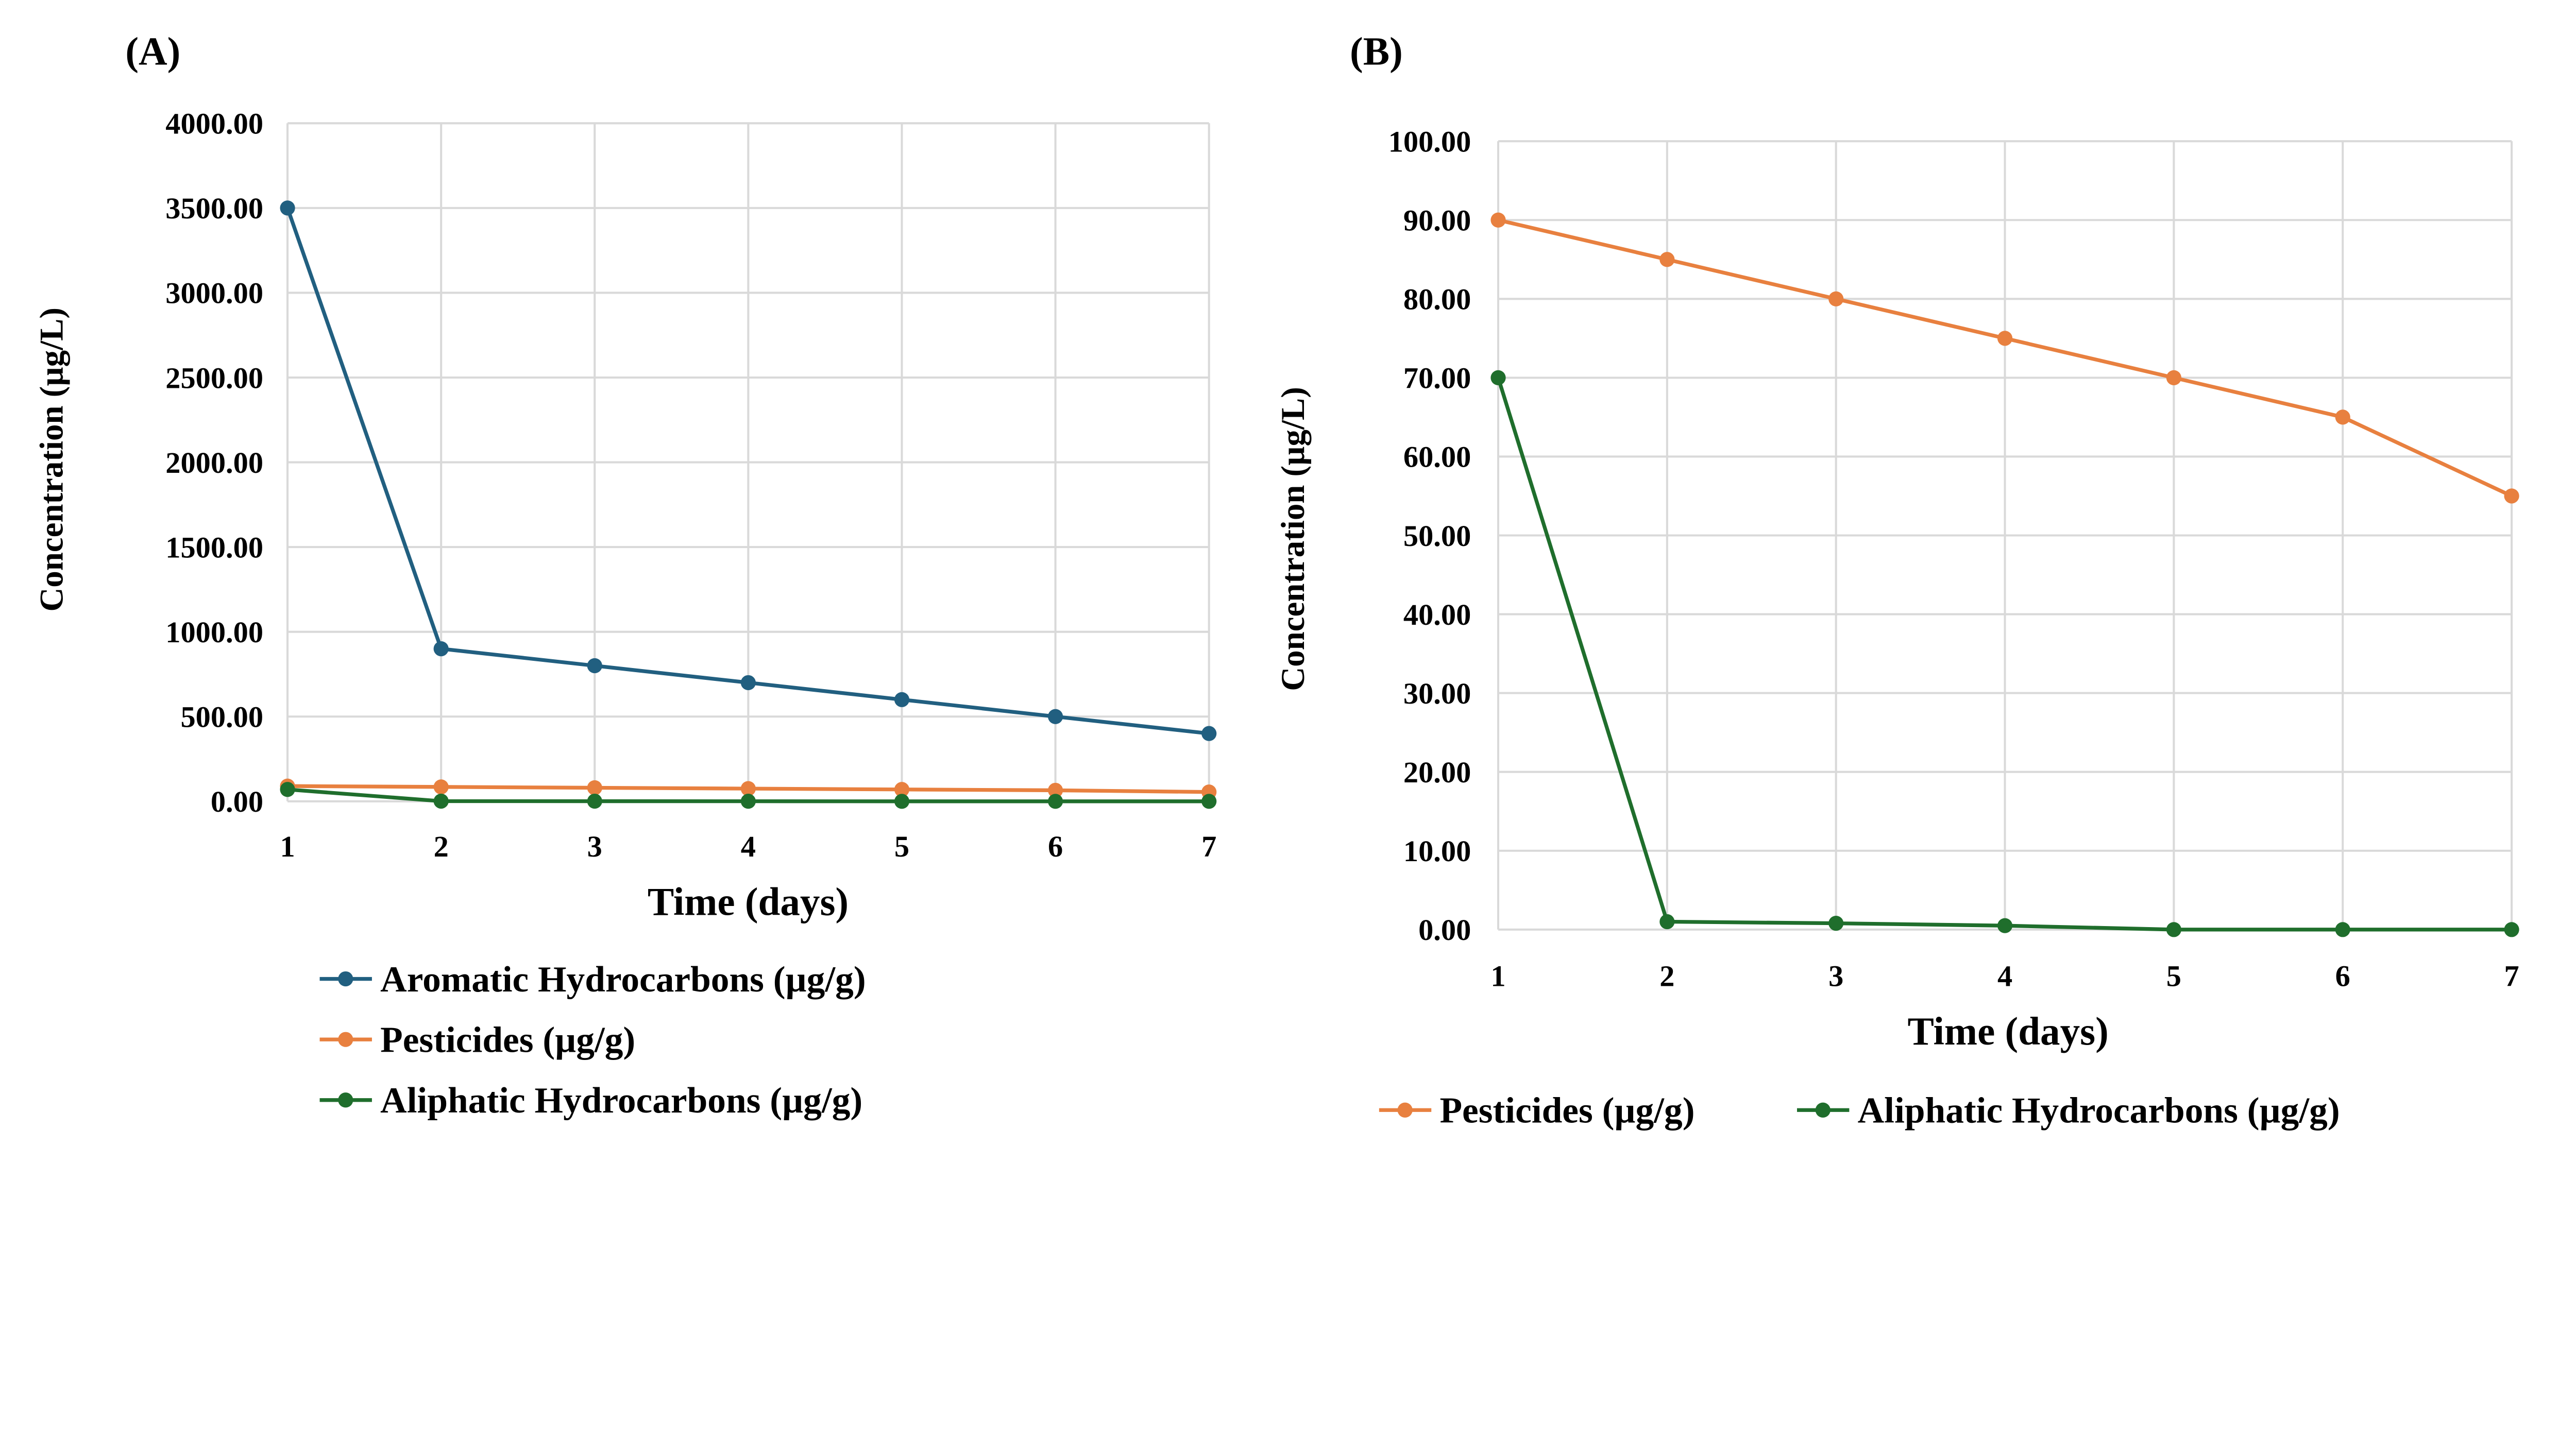 Image resolution: width=2576 pixels, height=1437 pixels. What do you see at coordinates (214, 632) in the screenshot?
I see `y-tick-label: 1000.00` at bounding box center [214, 632].